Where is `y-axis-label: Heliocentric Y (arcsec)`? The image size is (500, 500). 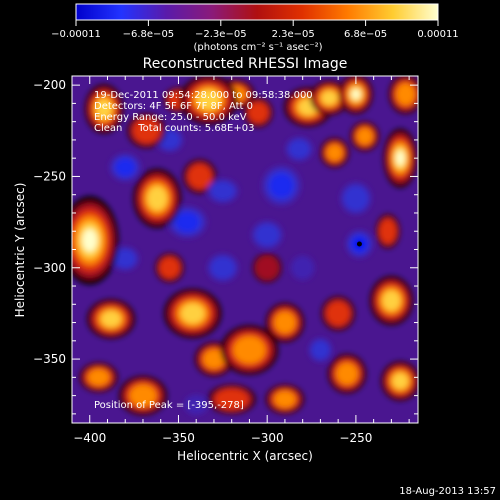 y-axis-label: Heliocentric Y (arcsec) is located at coordinates (20, 250).